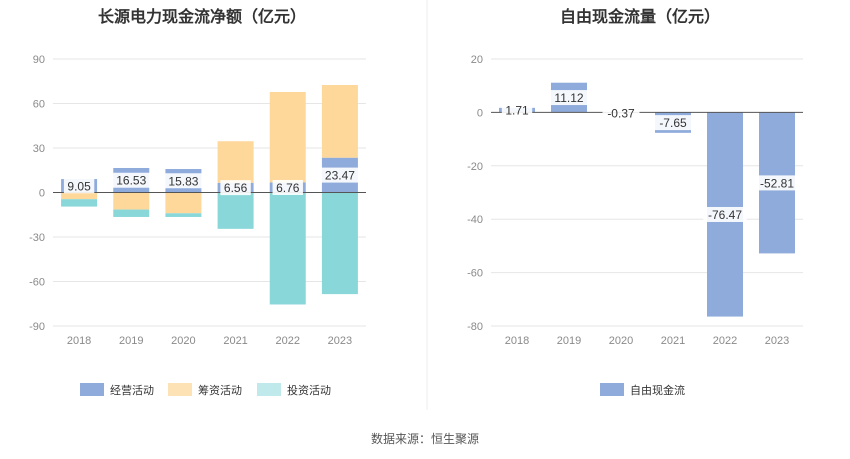 The width and height of the screenshot is (850, 459). I want to click on bar-2-2021, so click(235, 162).